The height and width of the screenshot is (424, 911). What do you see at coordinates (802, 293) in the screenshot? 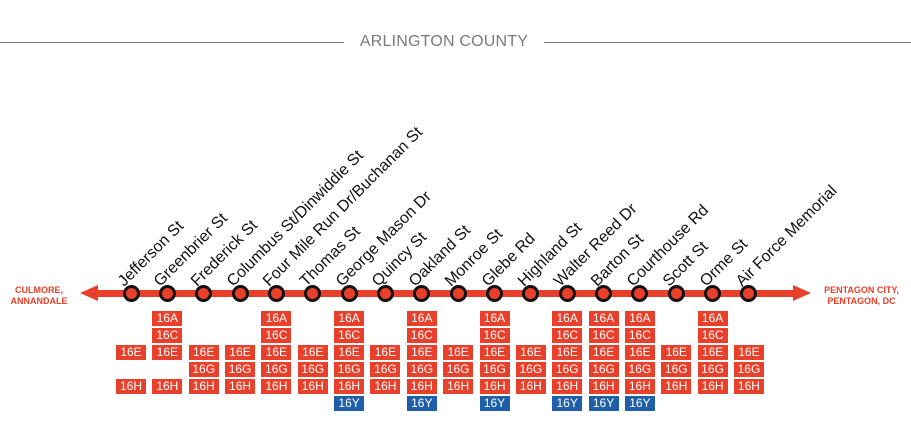
I see `east-arrow-icon` at bounding box center [802, 293].